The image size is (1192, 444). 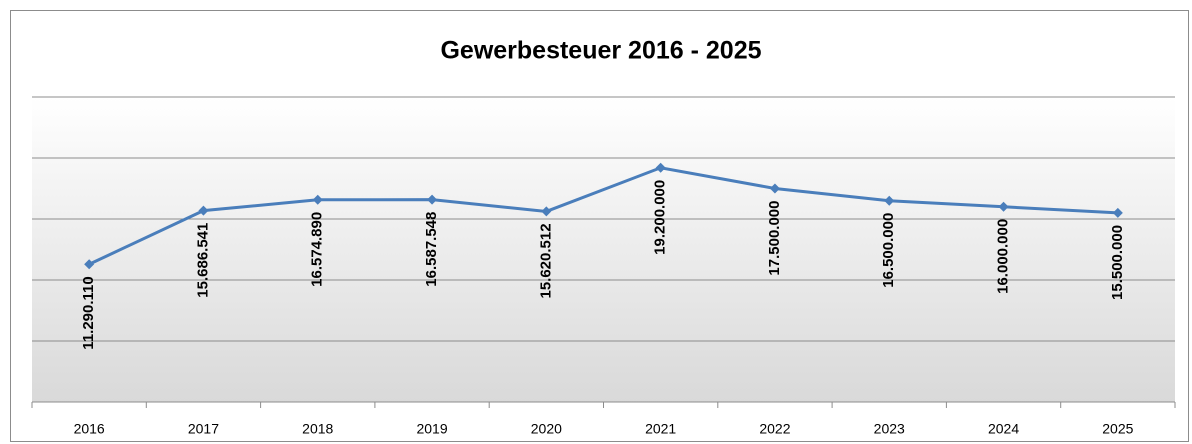 I want to click on data-label: 16.500.000, so click(x=888, y=250).